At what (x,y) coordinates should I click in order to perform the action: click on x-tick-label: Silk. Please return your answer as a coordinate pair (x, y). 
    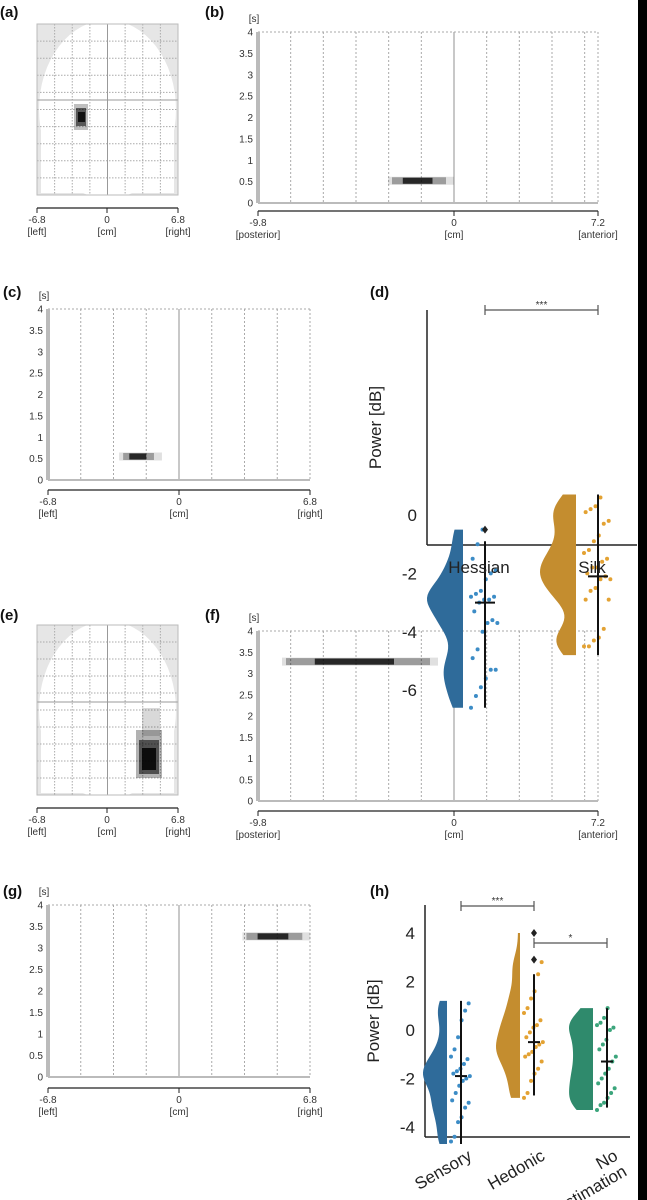
    Looking at the image, I should click on (592, 567).